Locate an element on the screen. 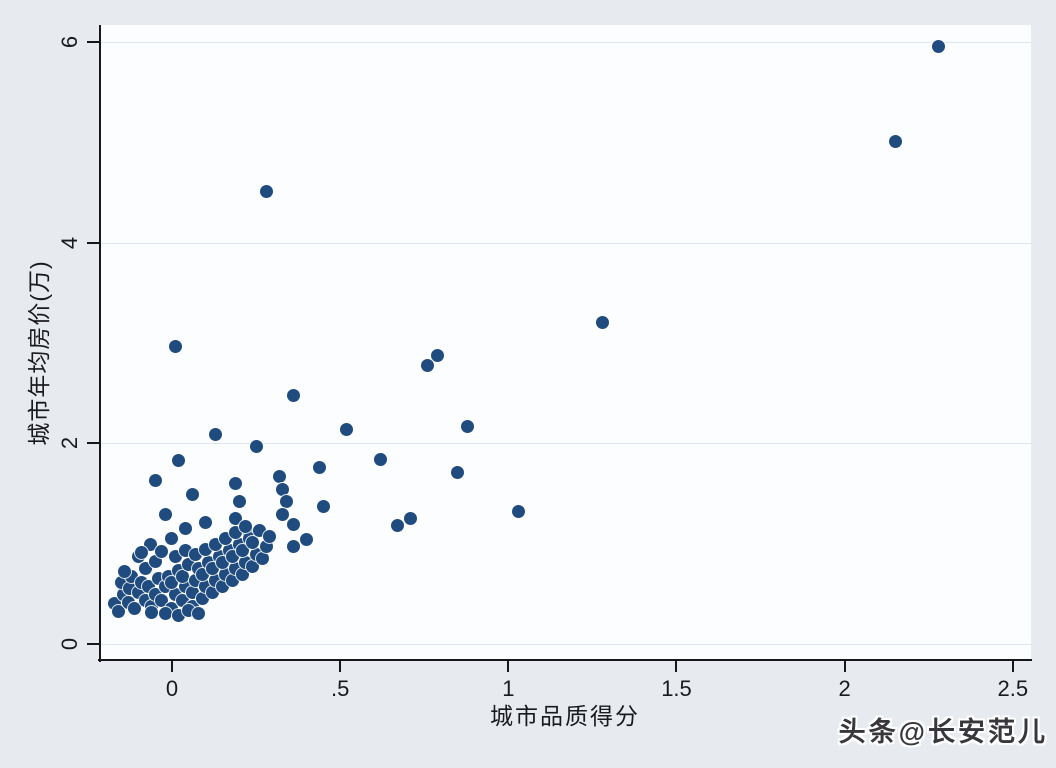 Image resolution: width=1056 pixels, height=768 pixels. x-axis-line is located at coordinates (565, 660).